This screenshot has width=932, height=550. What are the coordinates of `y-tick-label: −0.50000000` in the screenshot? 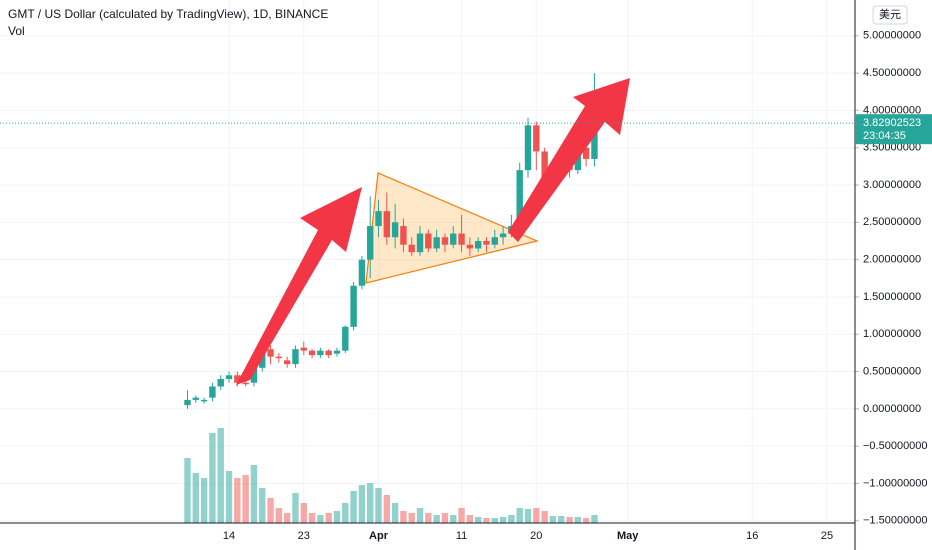 It's located at (895, 446).